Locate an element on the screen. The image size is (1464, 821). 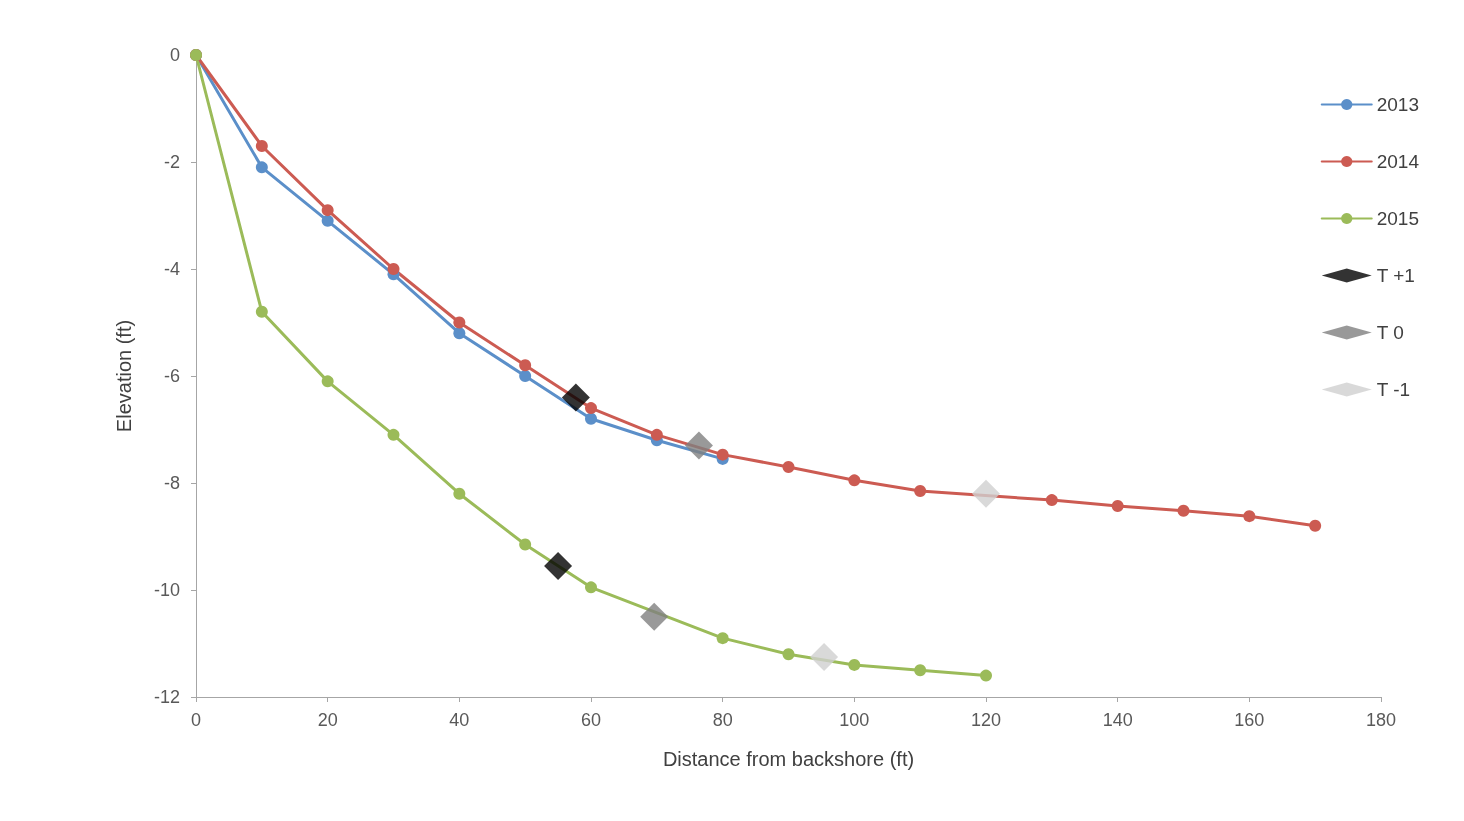
legend-label: T -1 is located at coordinates (1393, 389).